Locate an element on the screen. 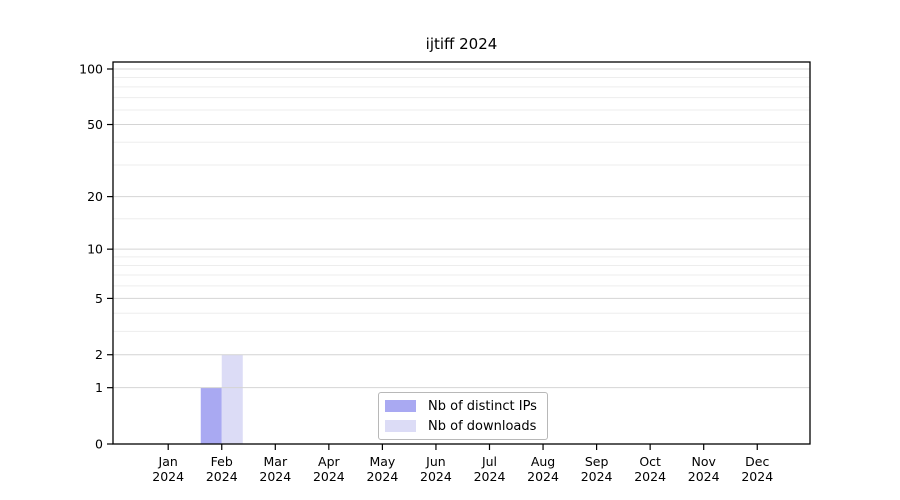 The height and width of the screenshot is (500, 900). bar-distinct-ips-feb is located at coordinates (211, 415).